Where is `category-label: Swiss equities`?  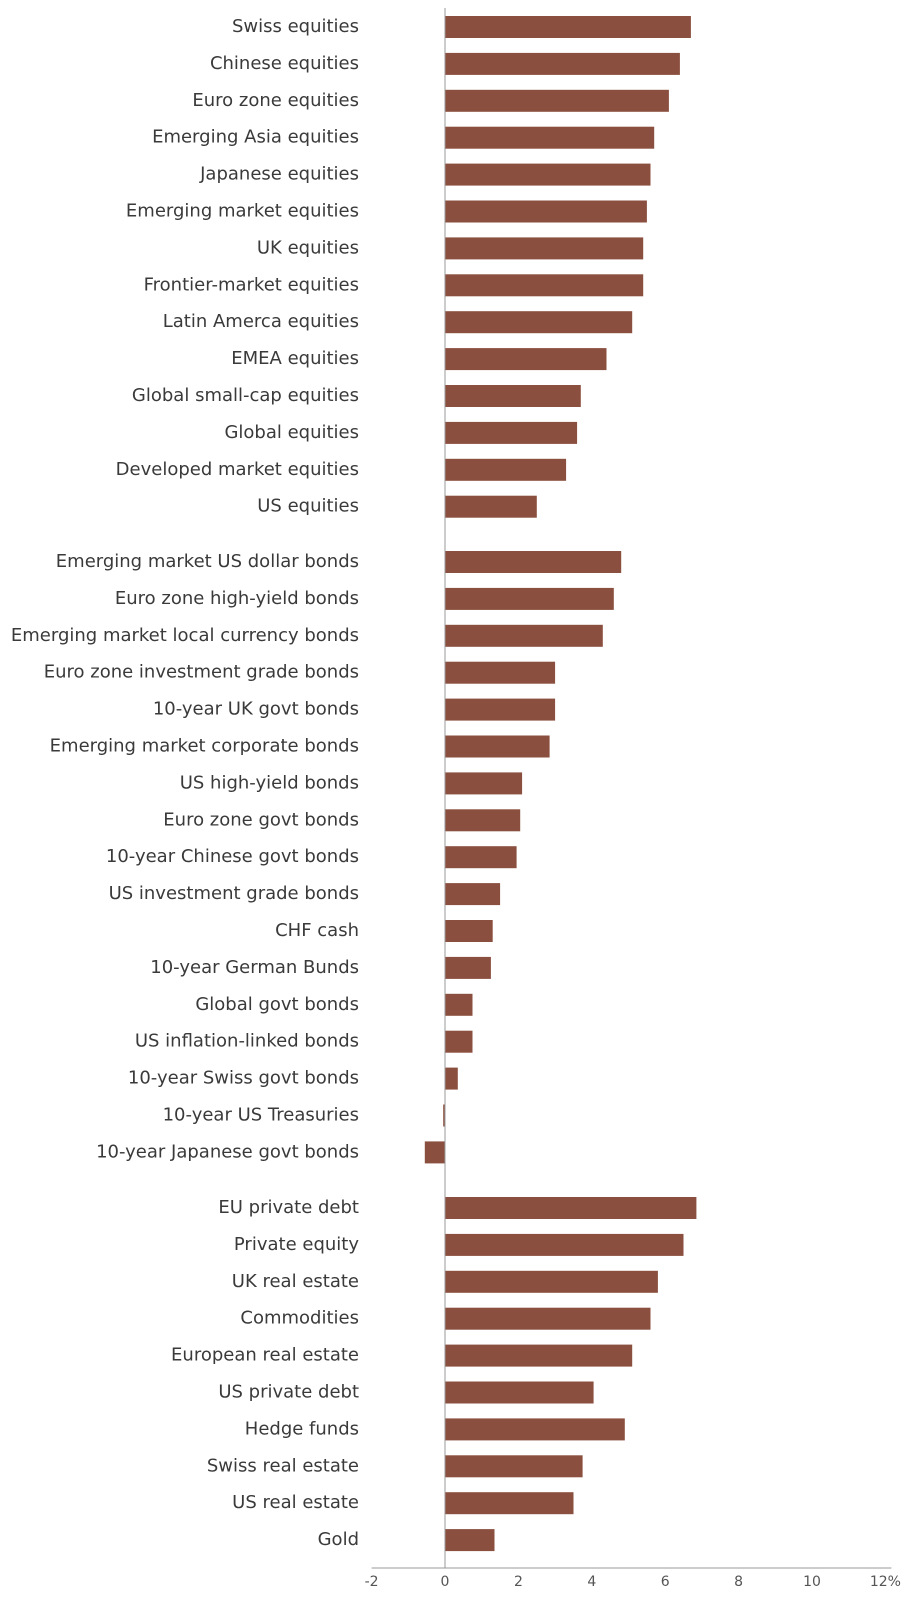
category-label: Swiss equities is located at coordinates (295, 26).